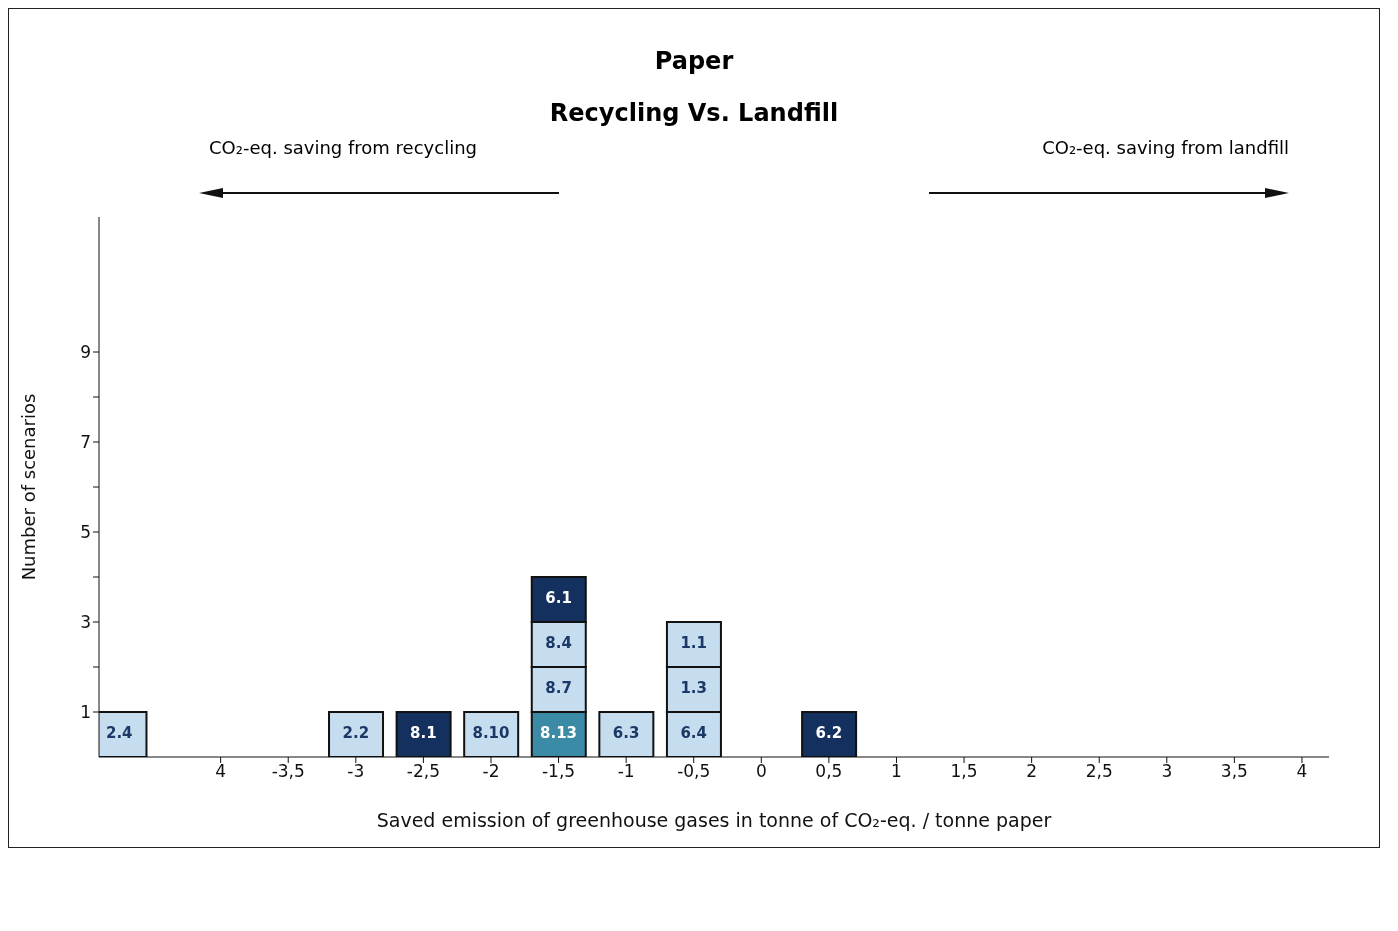  Describe the element at coordinates (829, 732) in the screenshot. I see `annotation: 6.2` at that location.